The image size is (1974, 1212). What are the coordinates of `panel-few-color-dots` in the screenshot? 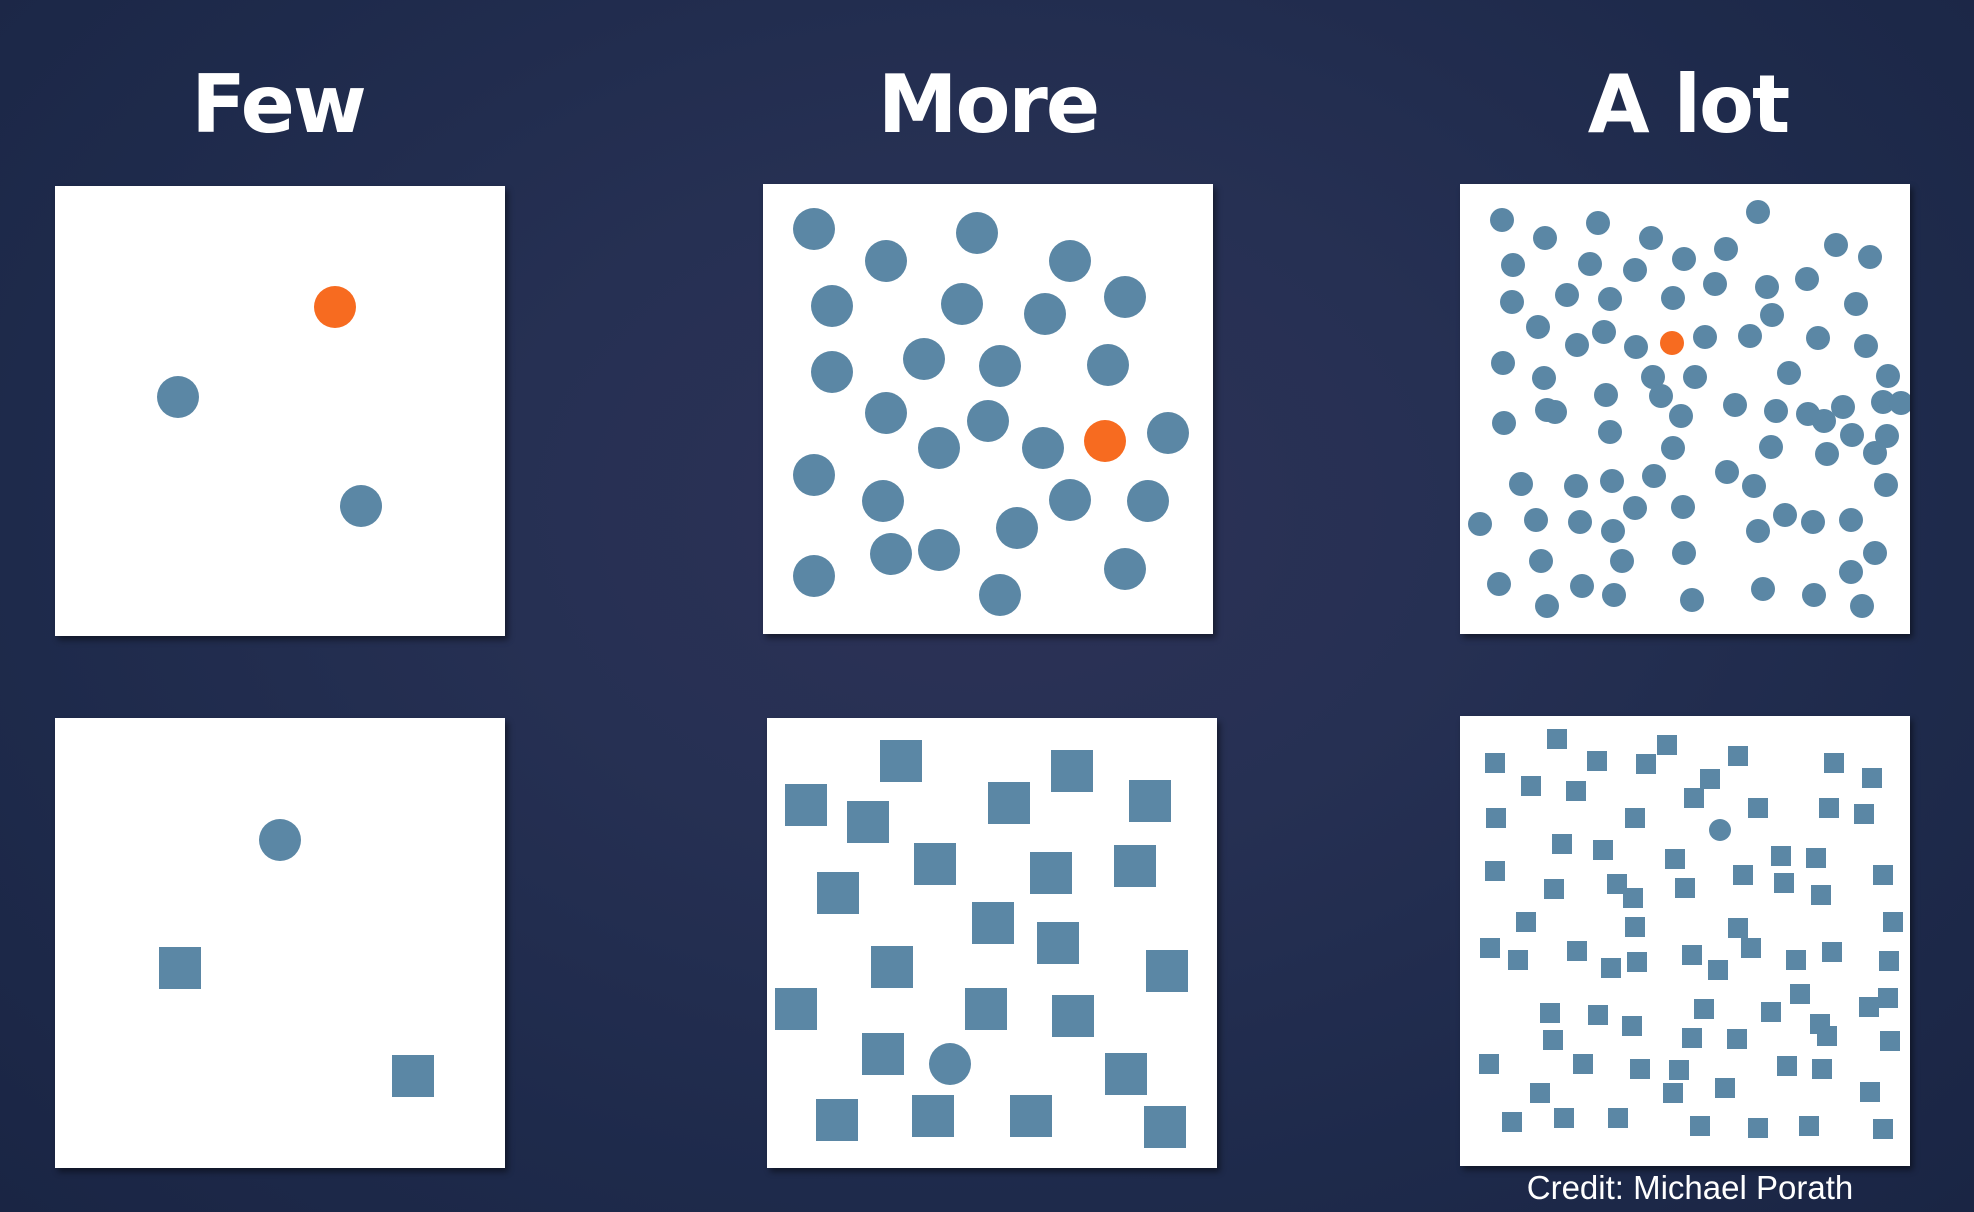 It's located at (269, 406).